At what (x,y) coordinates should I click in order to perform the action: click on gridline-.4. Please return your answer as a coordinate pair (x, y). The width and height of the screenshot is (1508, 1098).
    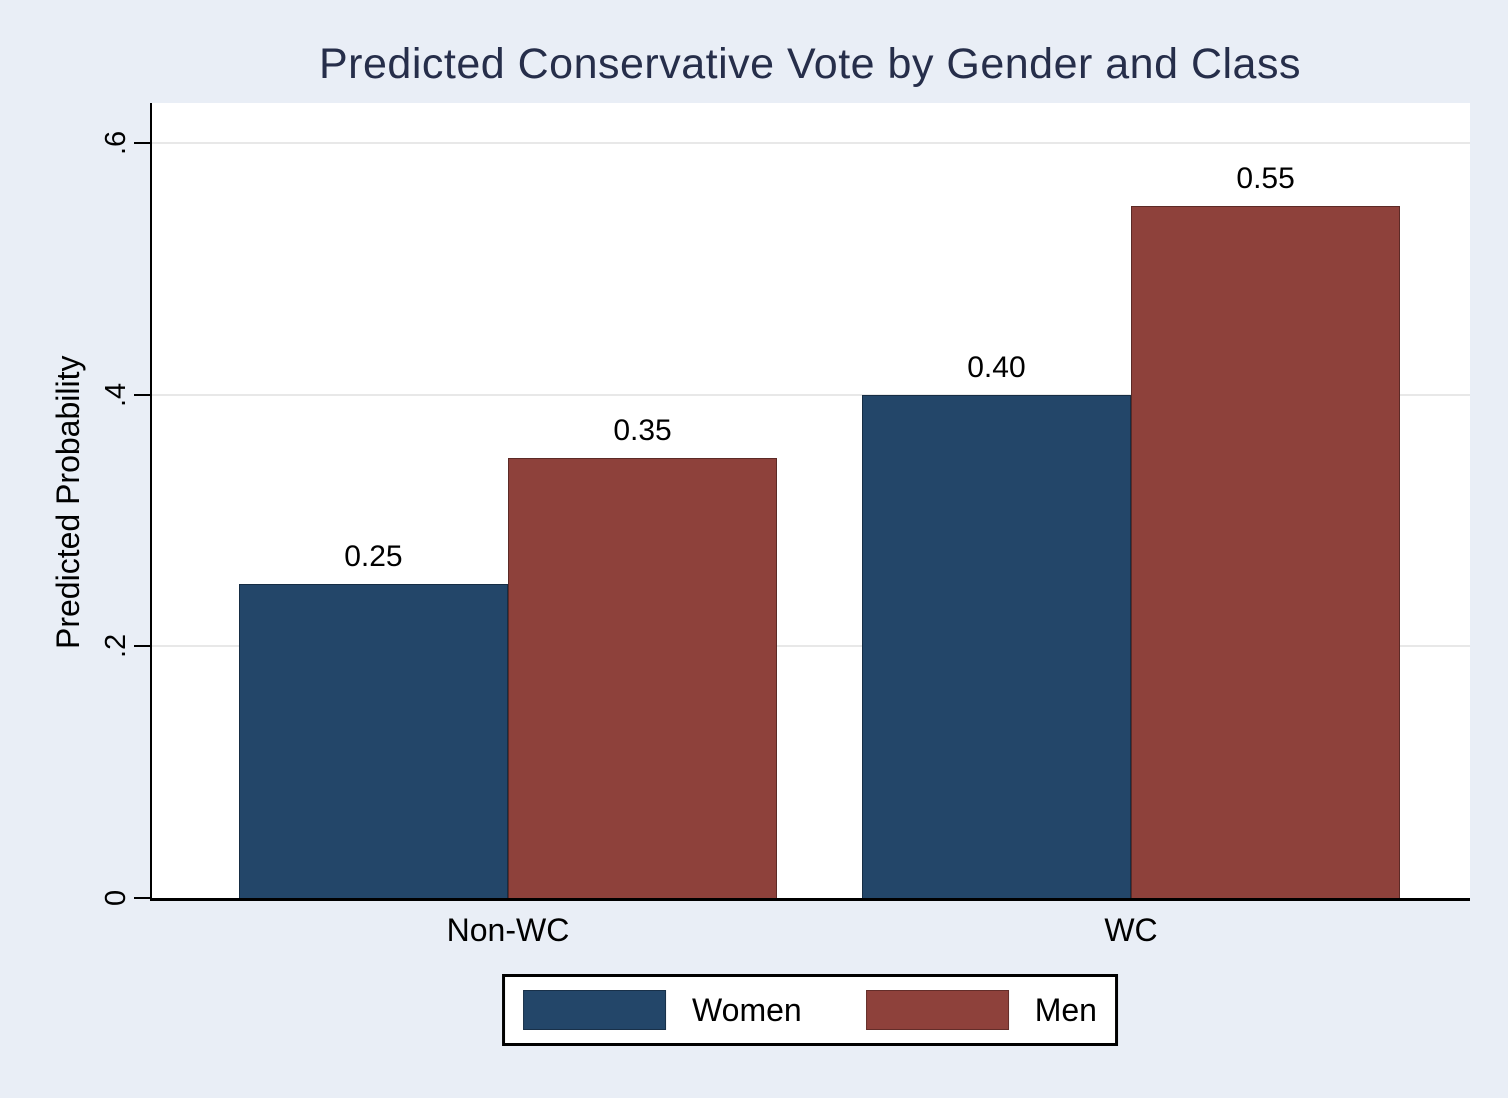
    Looking at the image, I should click on (811, 394).